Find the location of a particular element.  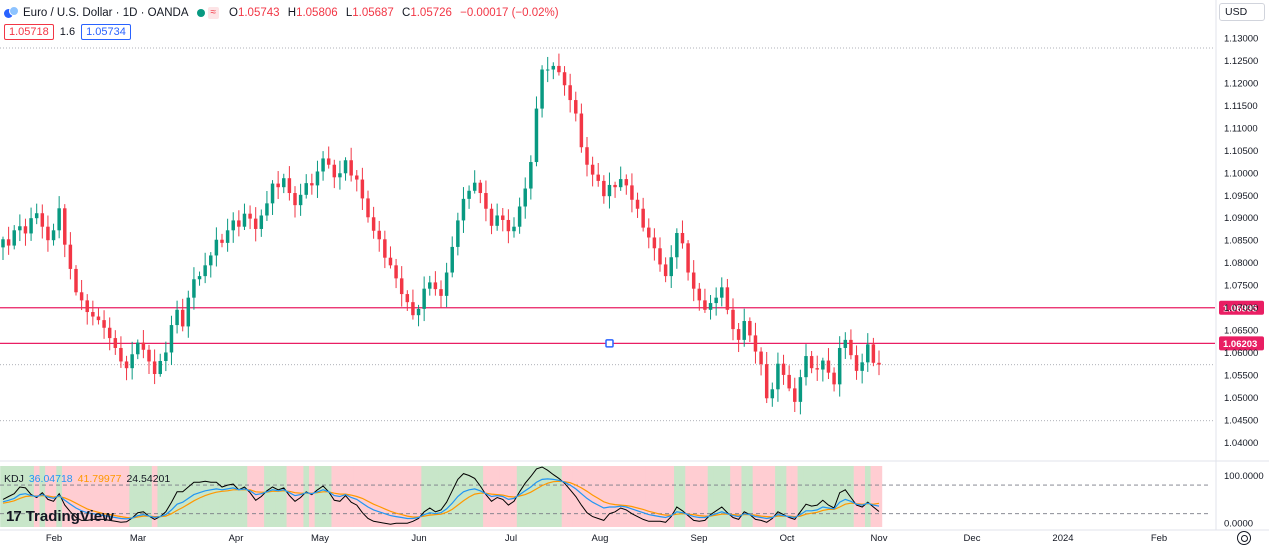

kdj-title: KDJ is located at coordinates (14, 479).